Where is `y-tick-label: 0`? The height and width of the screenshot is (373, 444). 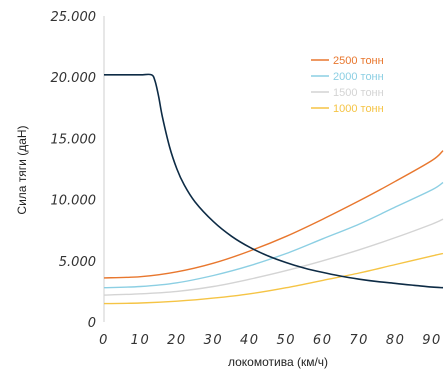 y-tick-label: 0 is located at coordinates (92, 323).